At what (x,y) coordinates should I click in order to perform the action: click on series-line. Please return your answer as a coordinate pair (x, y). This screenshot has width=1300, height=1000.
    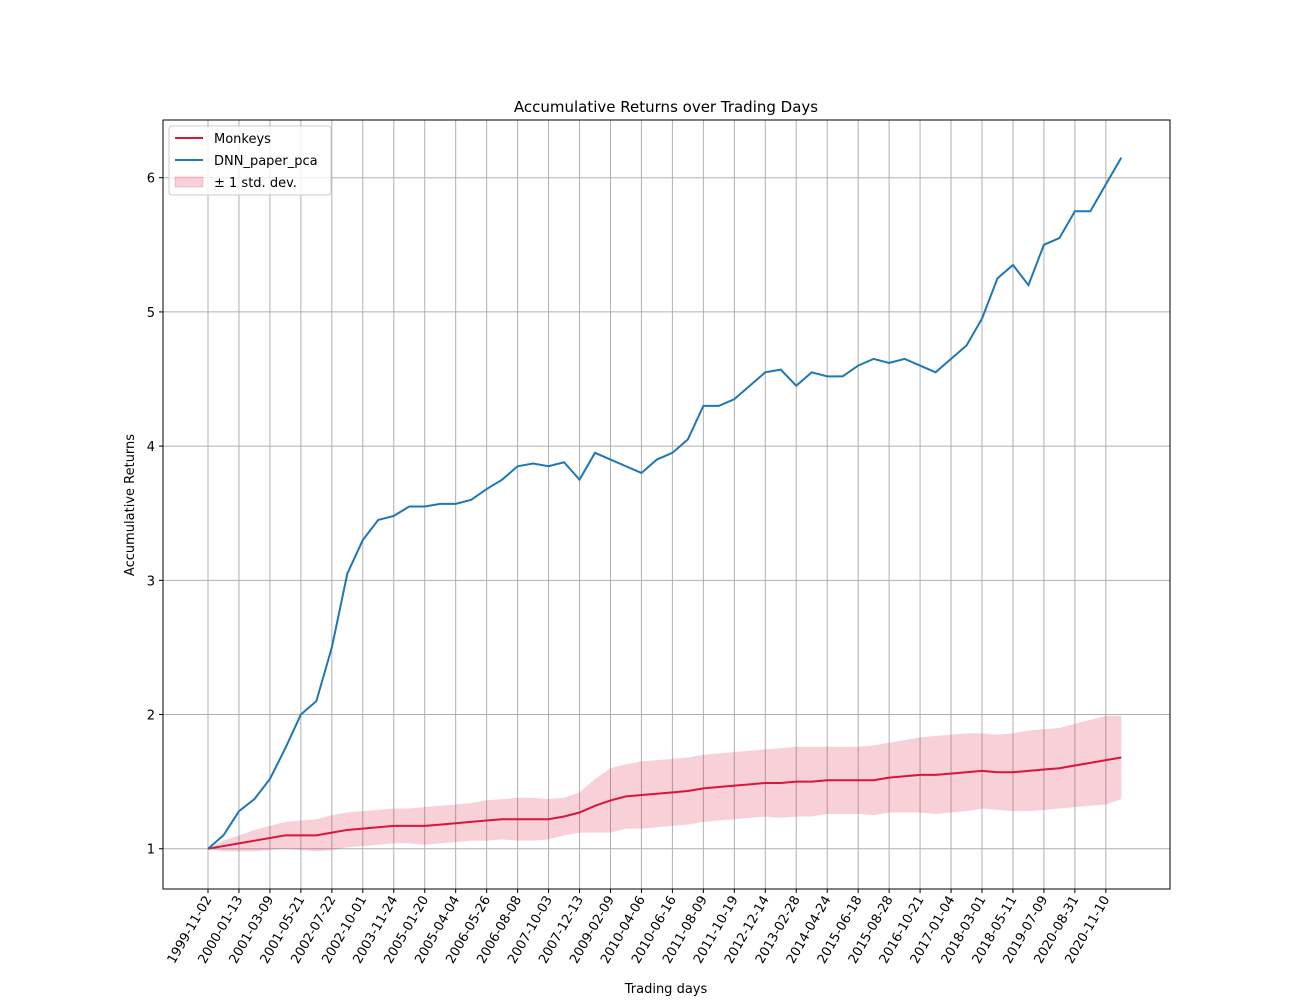
    Looking at the image, I should click on (664, 803).